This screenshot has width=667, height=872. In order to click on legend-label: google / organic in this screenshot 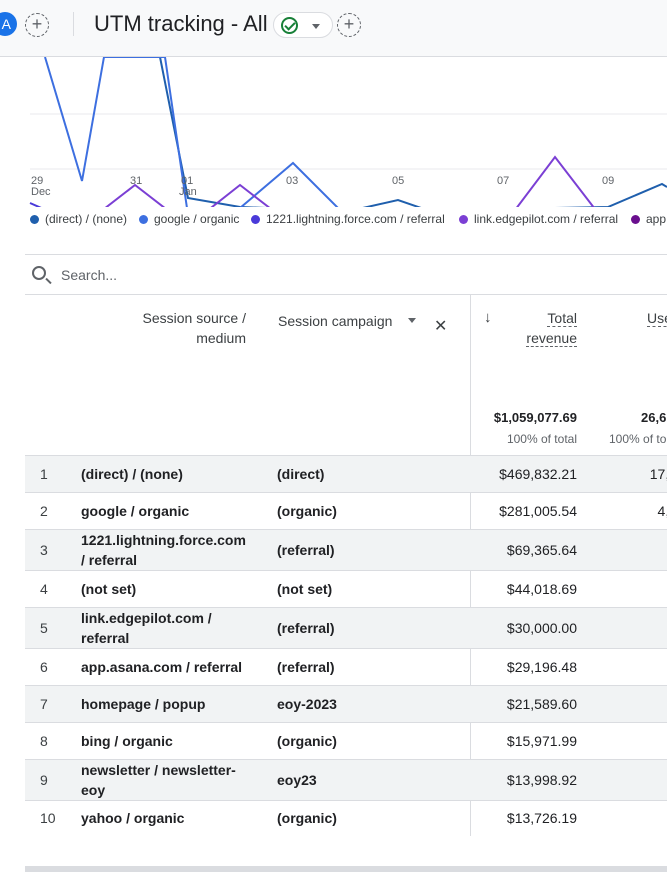, I will do `click(197, 219)`.